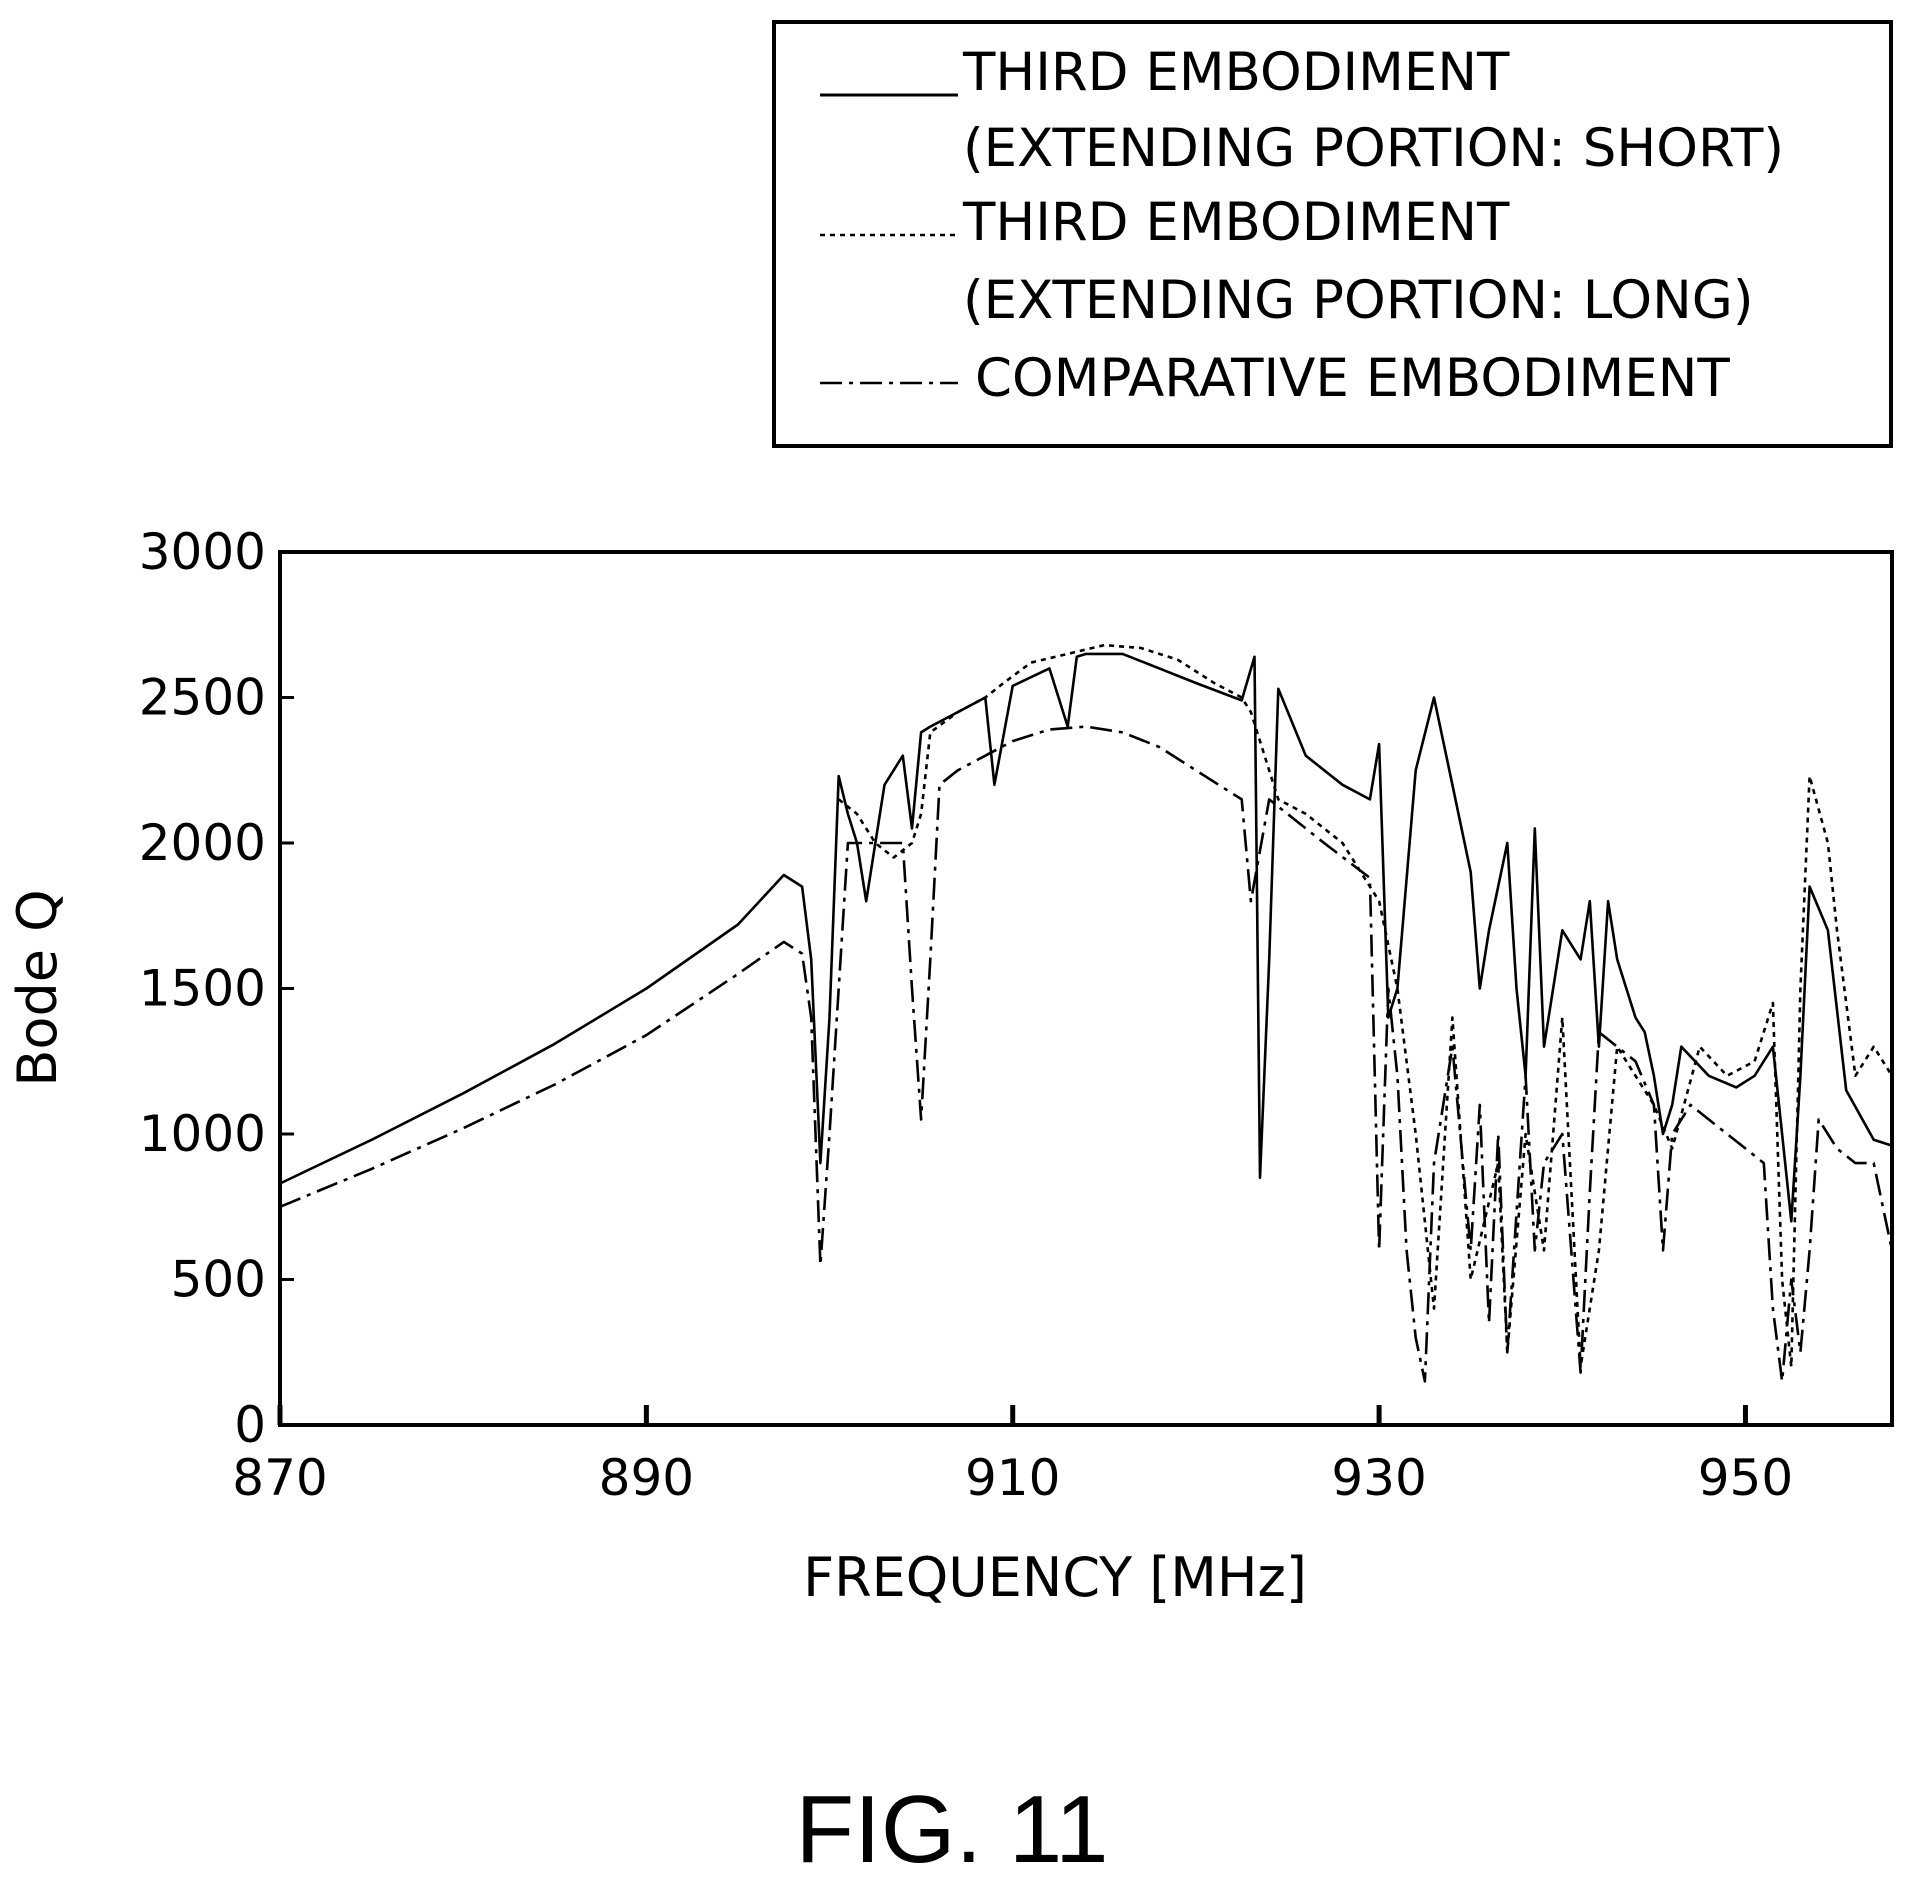 This screenshot has height=1877, width=1905. Describe the element at coordinates (1378, 1478) in the screenshot. I see `x-tick-label: 930` at that location.